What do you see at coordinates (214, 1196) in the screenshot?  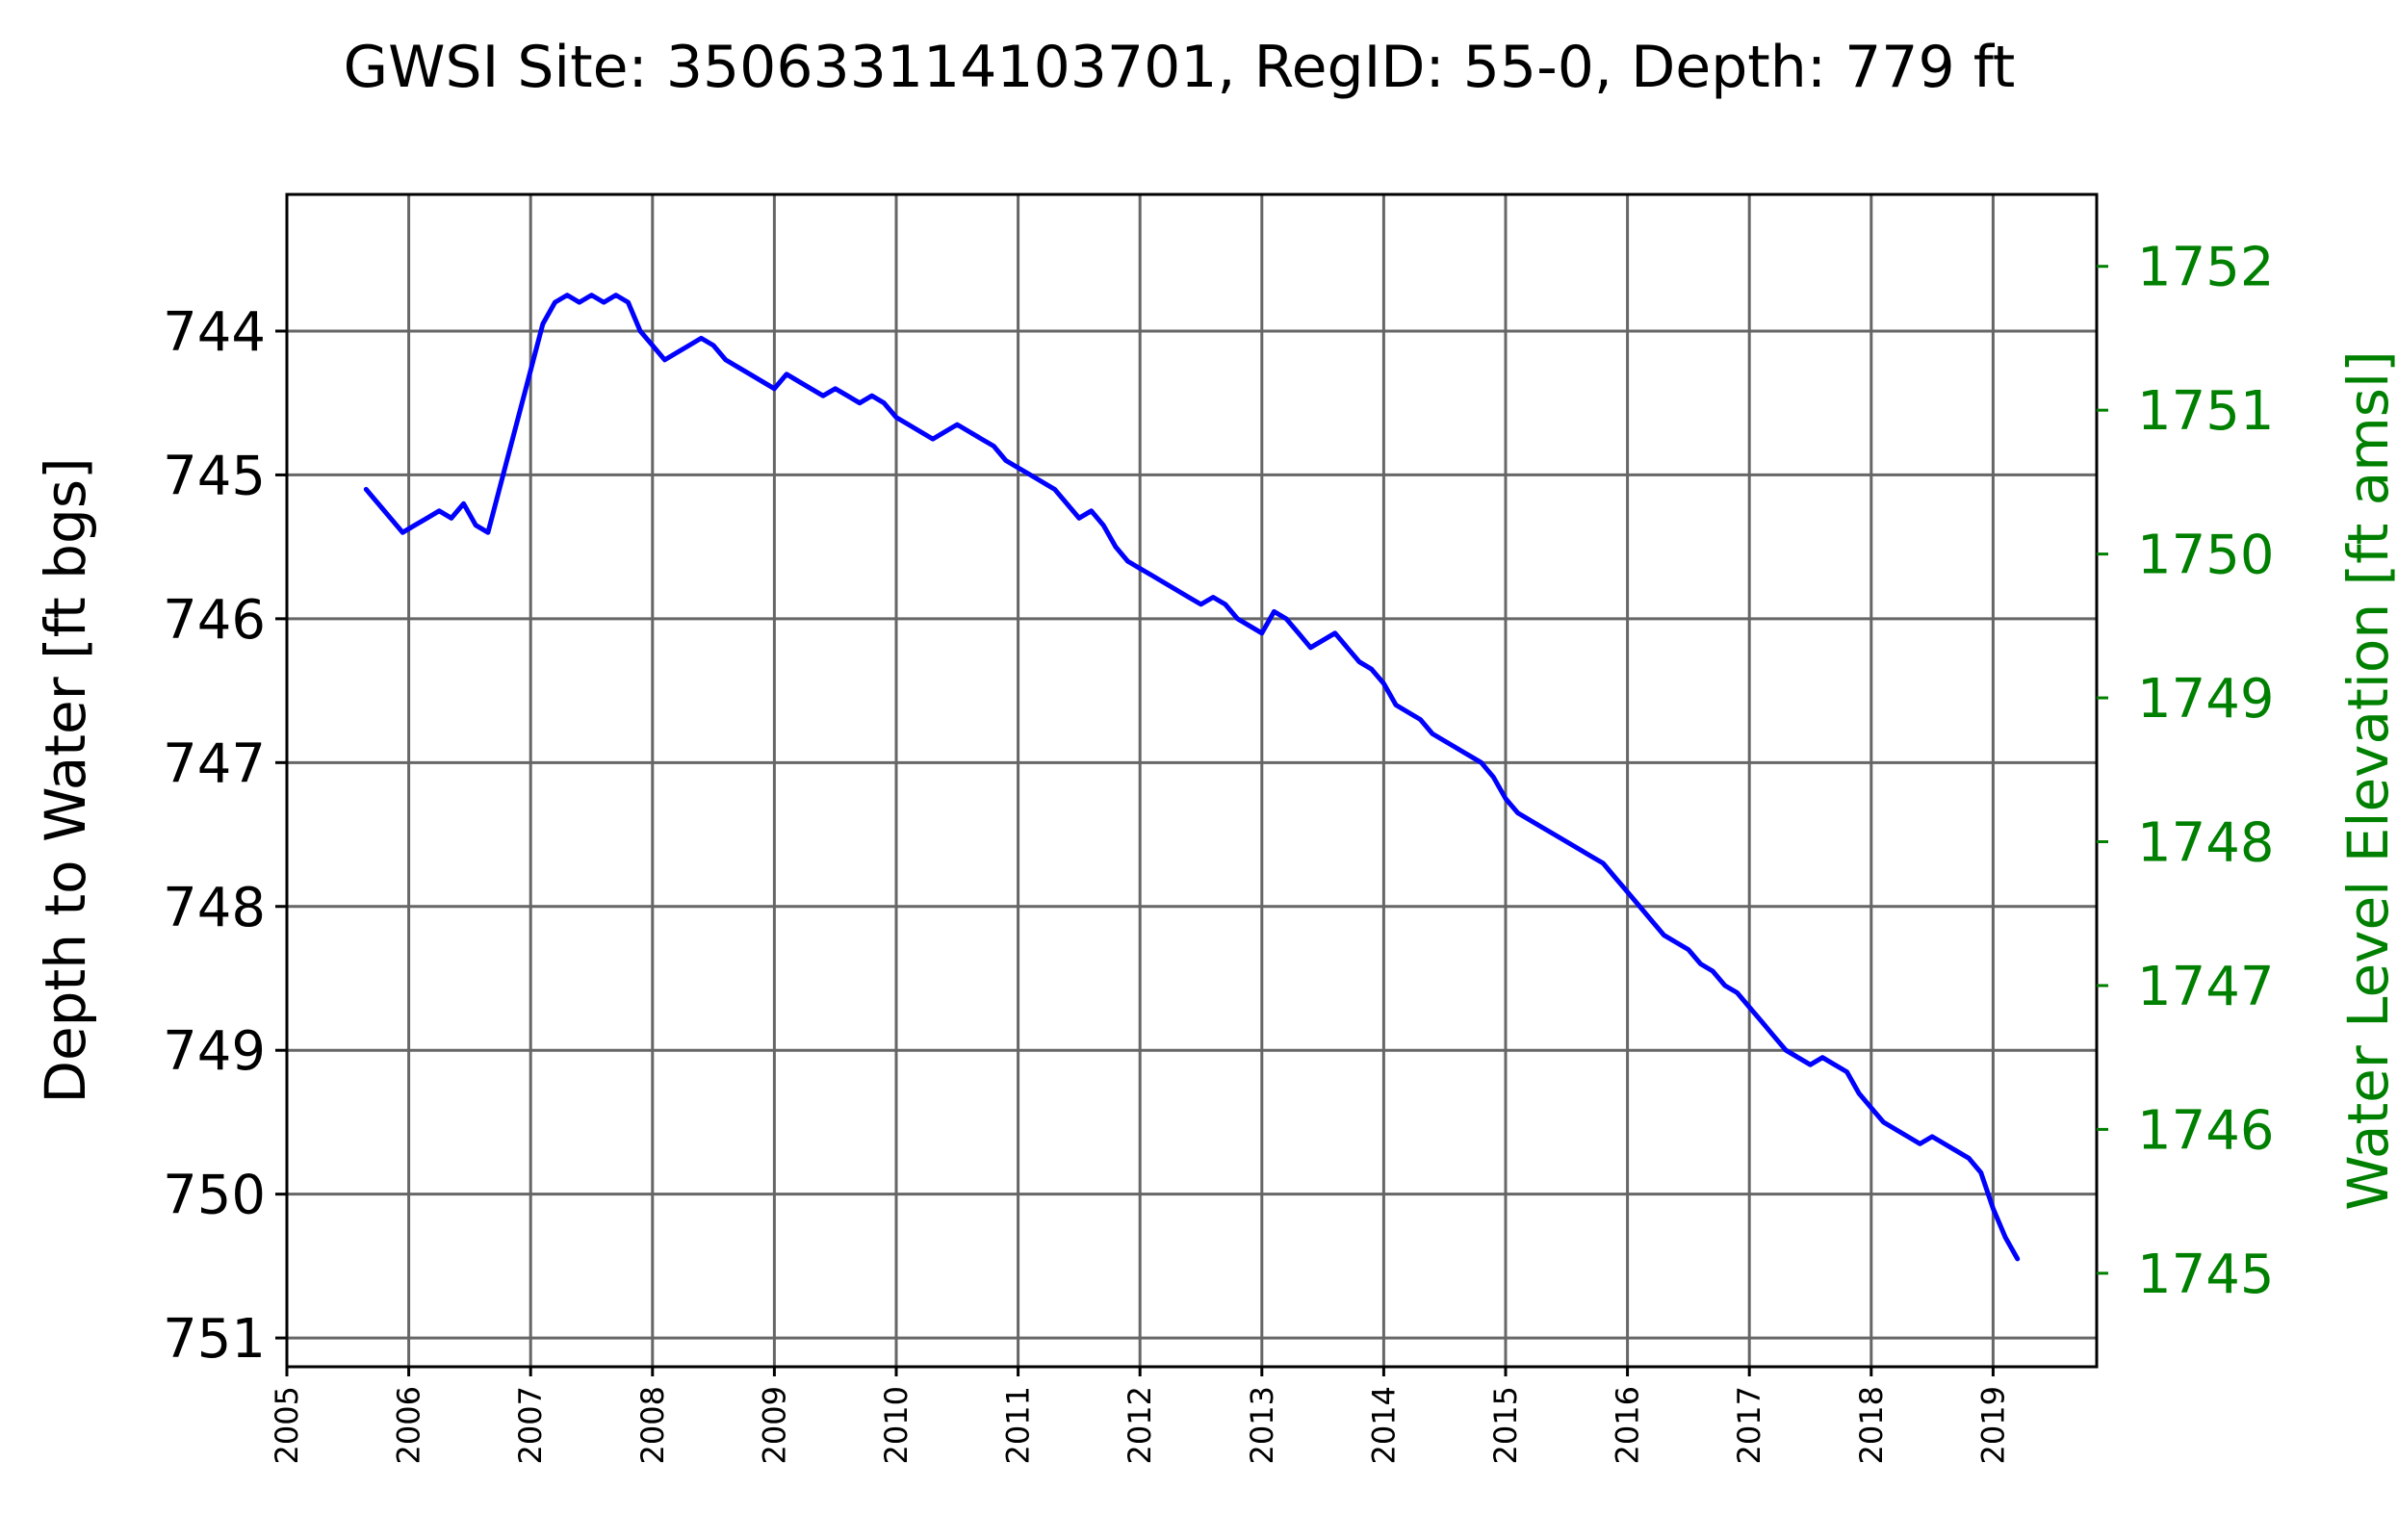 I see `y-left-tick-label: 750` at bounding box center [214, 1196].